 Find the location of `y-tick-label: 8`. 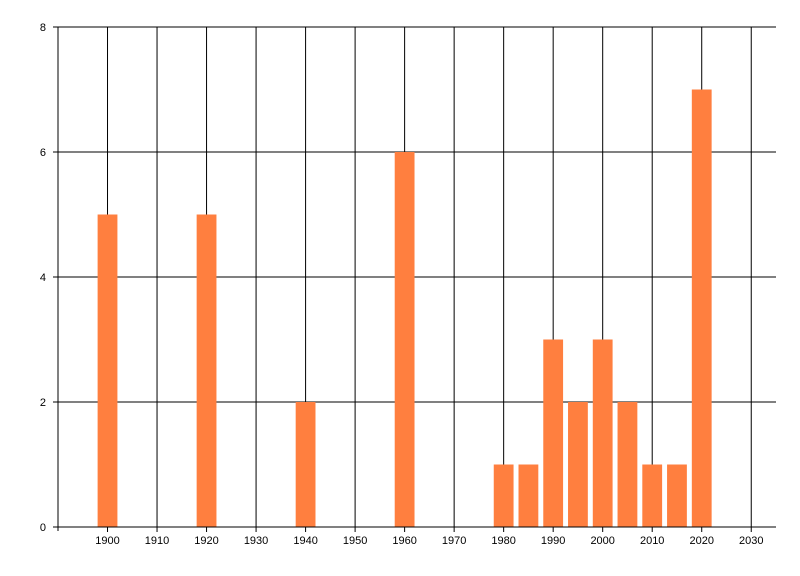

y-tick-label: 8 is located at coordinates (43, 28).